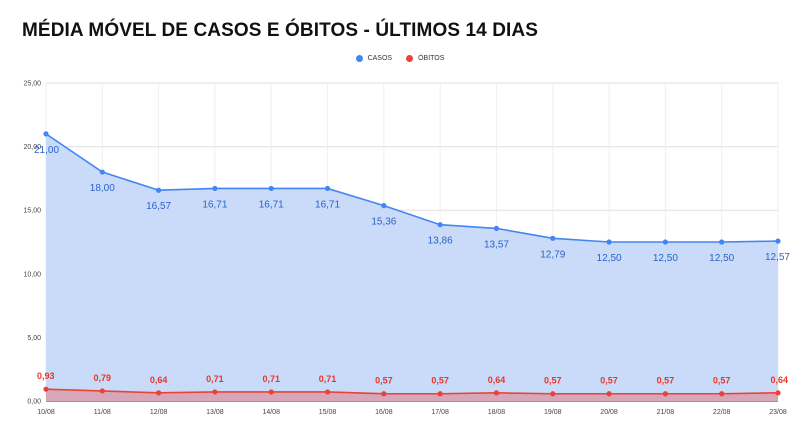  I want to click on x-tick-label: 15/08, so click(328, 412).